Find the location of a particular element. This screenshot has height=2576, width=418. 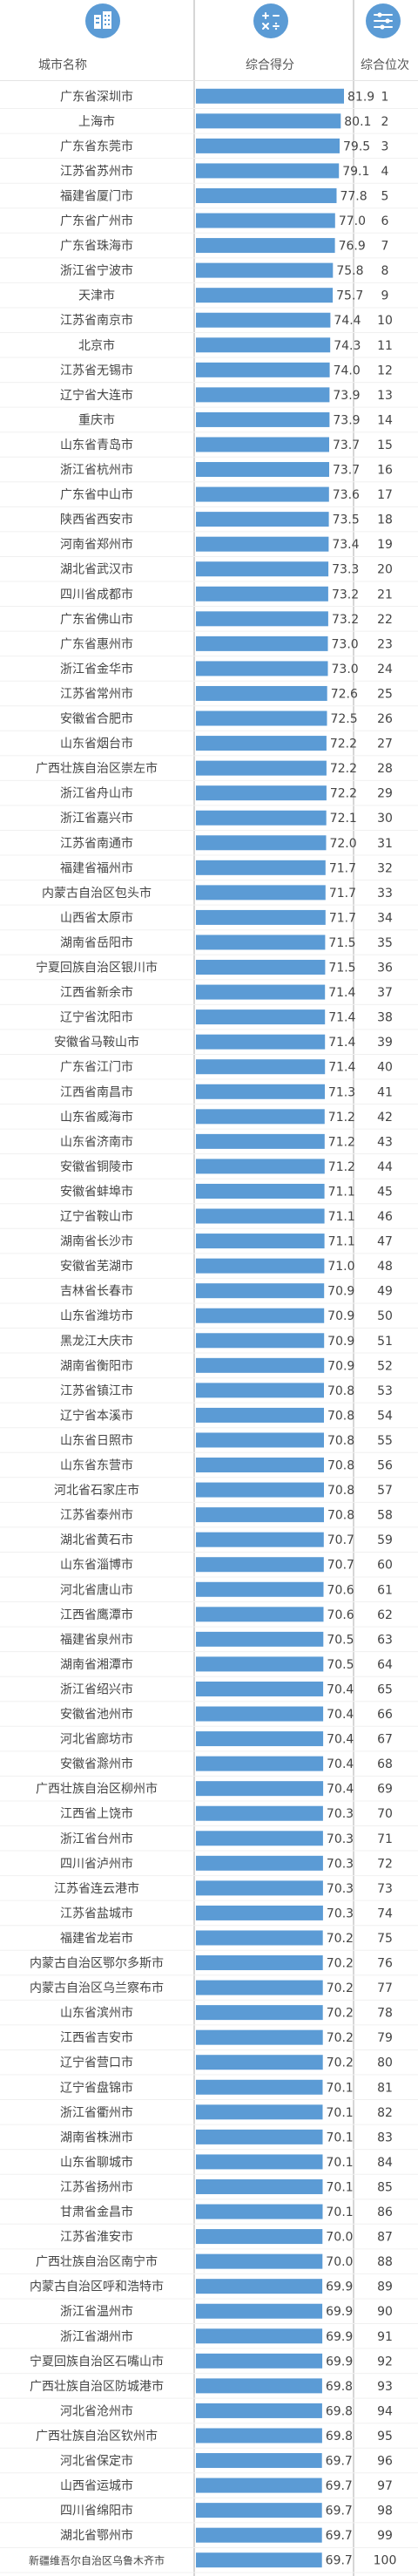

rank-label: 2 is located at coordinates (385, 122).